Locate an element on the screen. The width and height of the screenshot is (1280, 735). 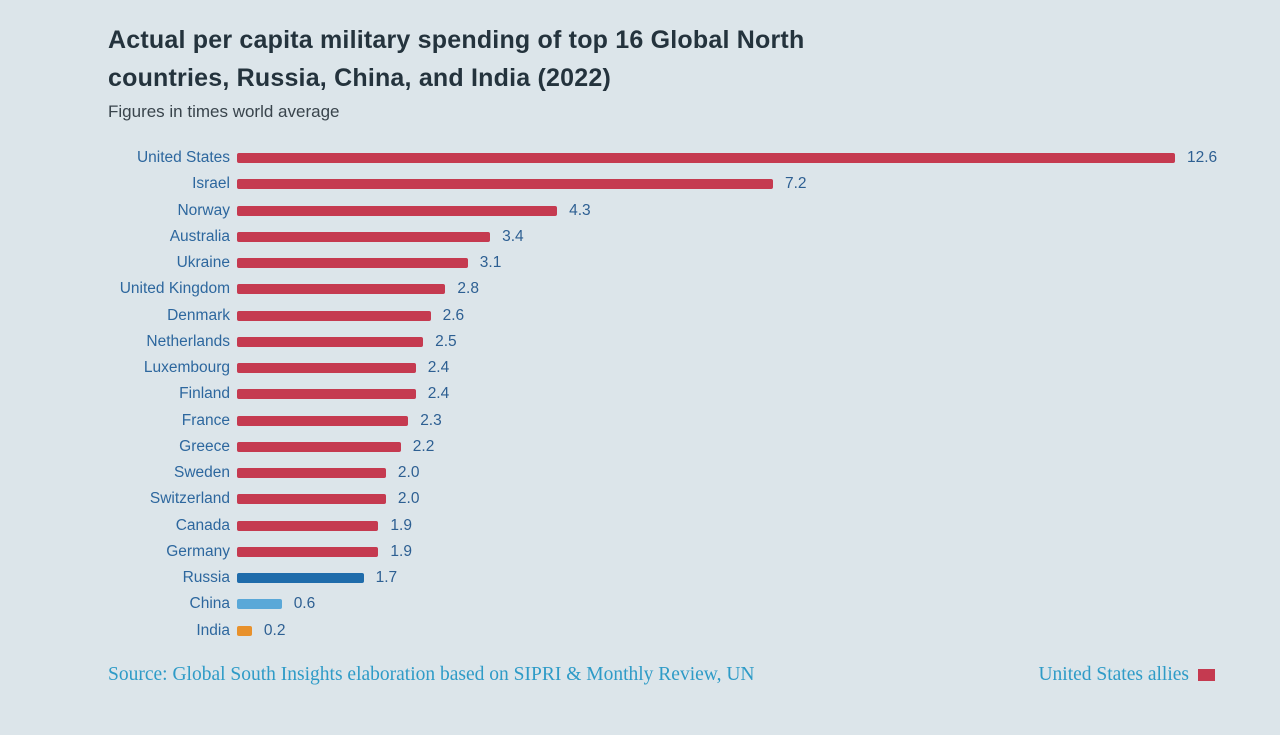
country-label: Luxembourg is located at coordinates (186, 368).